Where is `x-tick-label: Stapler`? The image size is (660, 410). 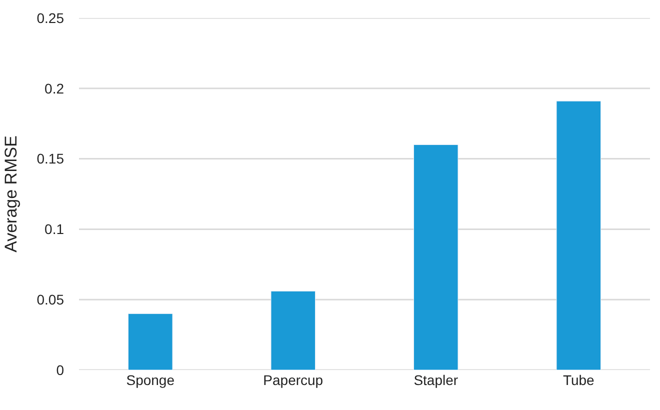 x-tick-label: Stapler is located at coordinates (436, 380).